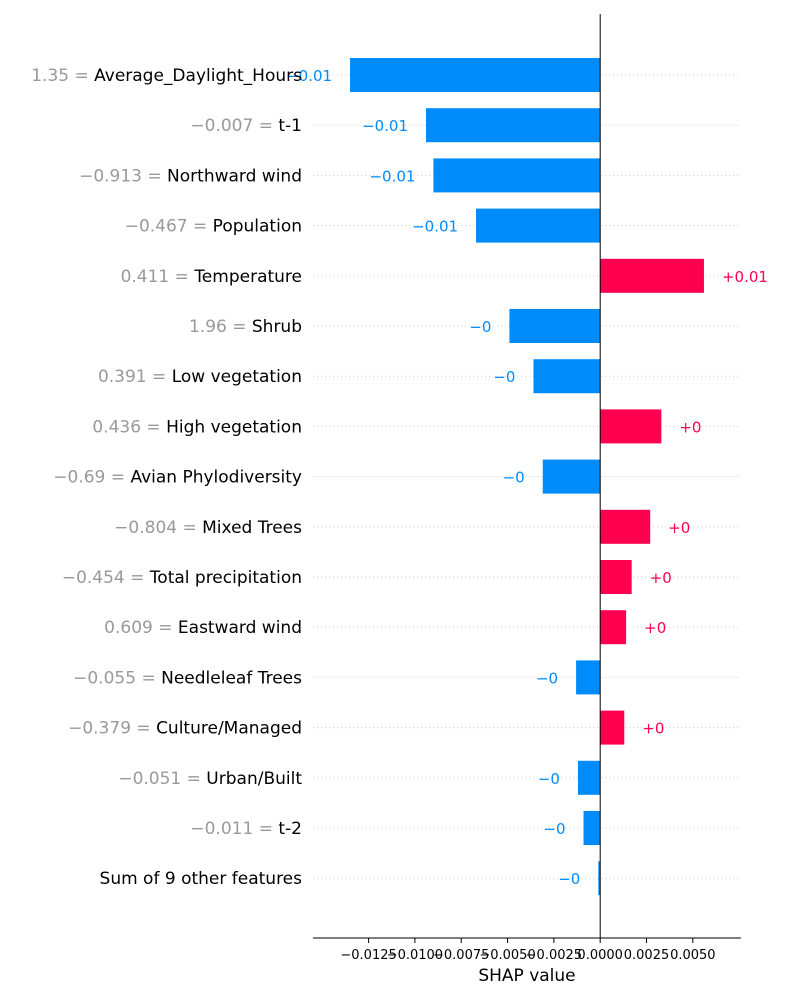 The height and width of the screenshot is (1000, 800). What do you see at coordinates (225, 578) in the screenshot?
I see `feature-name: Total precipitation` at bounding box center [225, 578].